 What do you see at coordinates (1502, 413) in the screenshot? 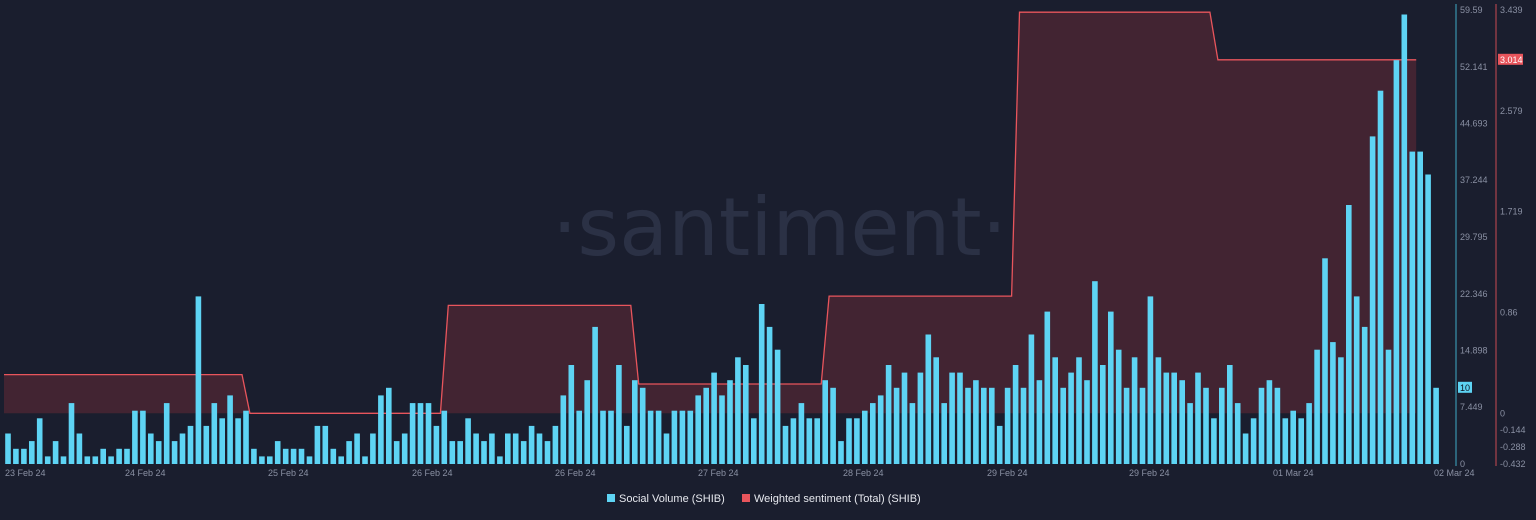
I see `right-axis-tick-label: 0` at bounding box center [1502, 413].